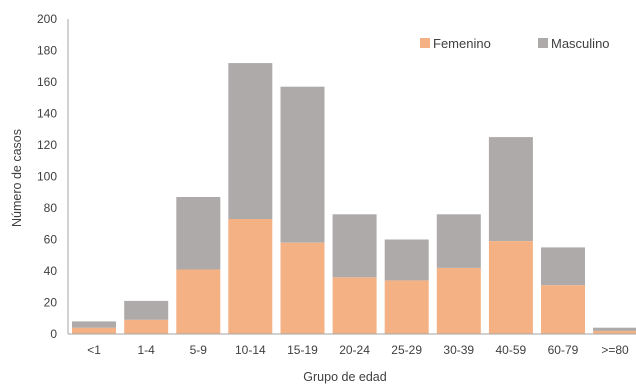 The image size is (636, 385). Describe the element at coordinates (47, 82) in the screenshot. I see `y-tick-label: 160` at that location.